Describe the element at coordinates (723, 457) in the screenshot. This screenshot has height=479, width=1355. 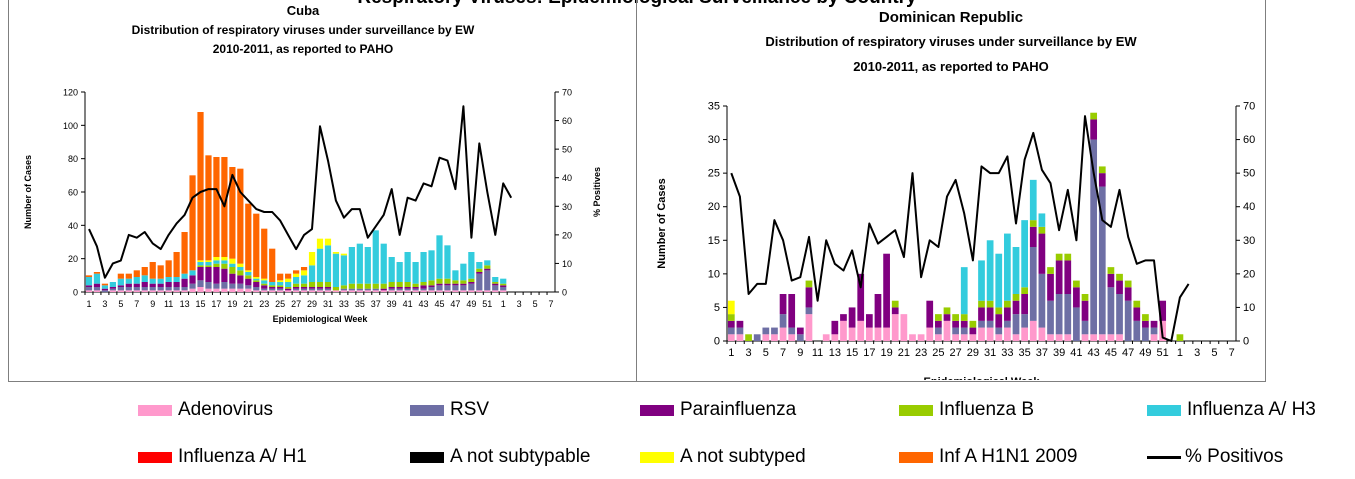
I see `legend-item: A not subtyped` at that location.